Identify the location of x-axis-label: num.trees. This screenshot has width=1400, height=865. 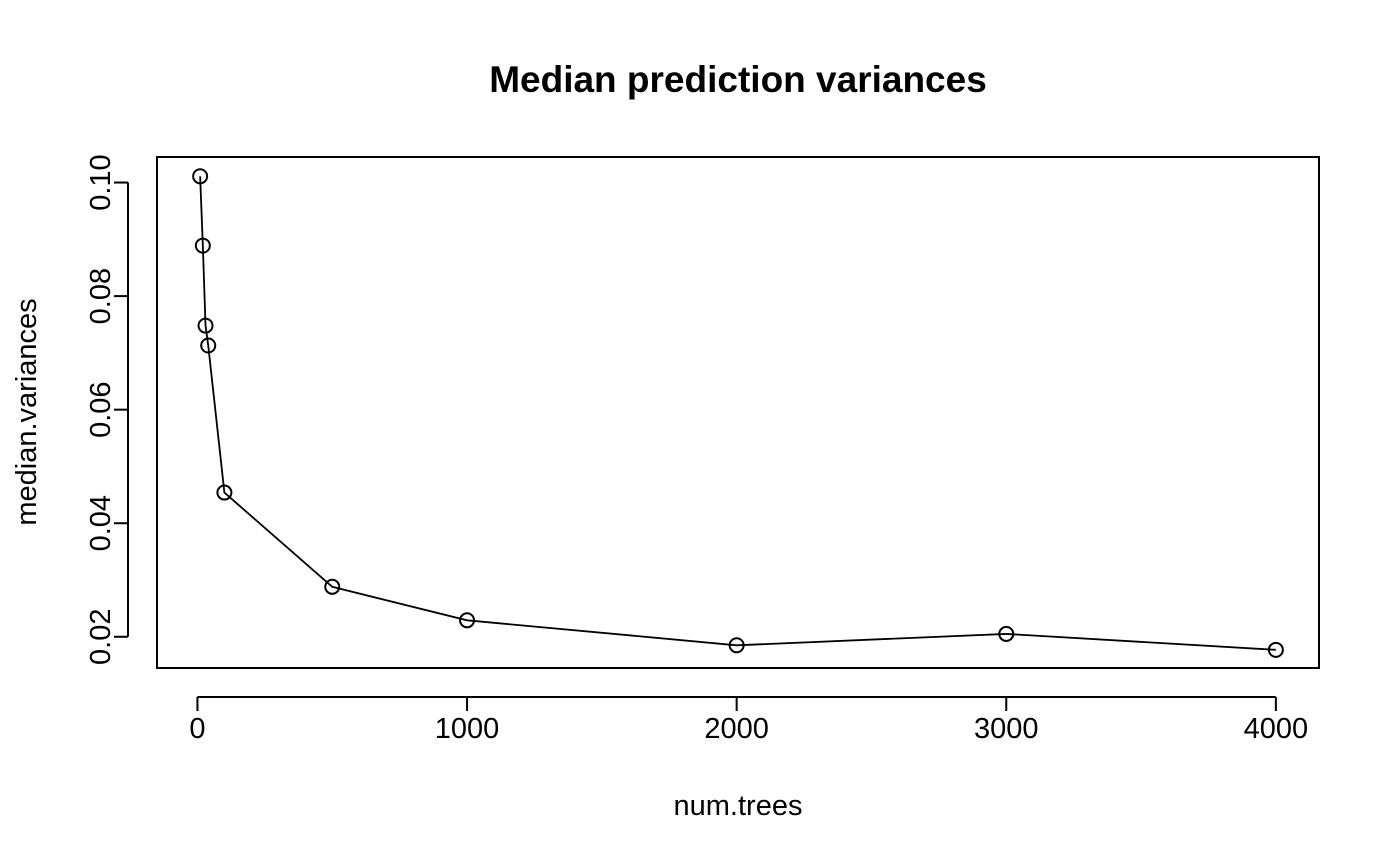
(738, 806).